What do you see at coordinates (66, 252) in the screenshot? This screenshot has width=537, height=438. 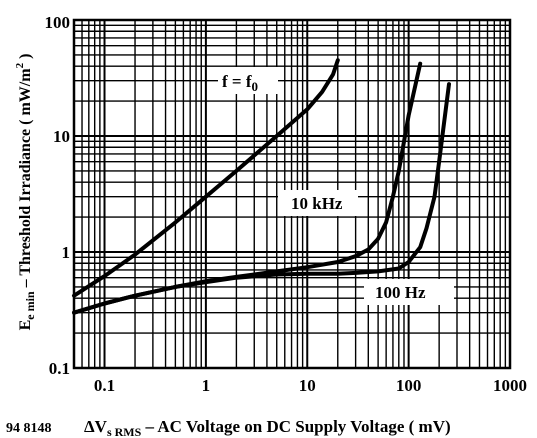 I see `y-tick-label: 1` at bounding box center [66, 252].